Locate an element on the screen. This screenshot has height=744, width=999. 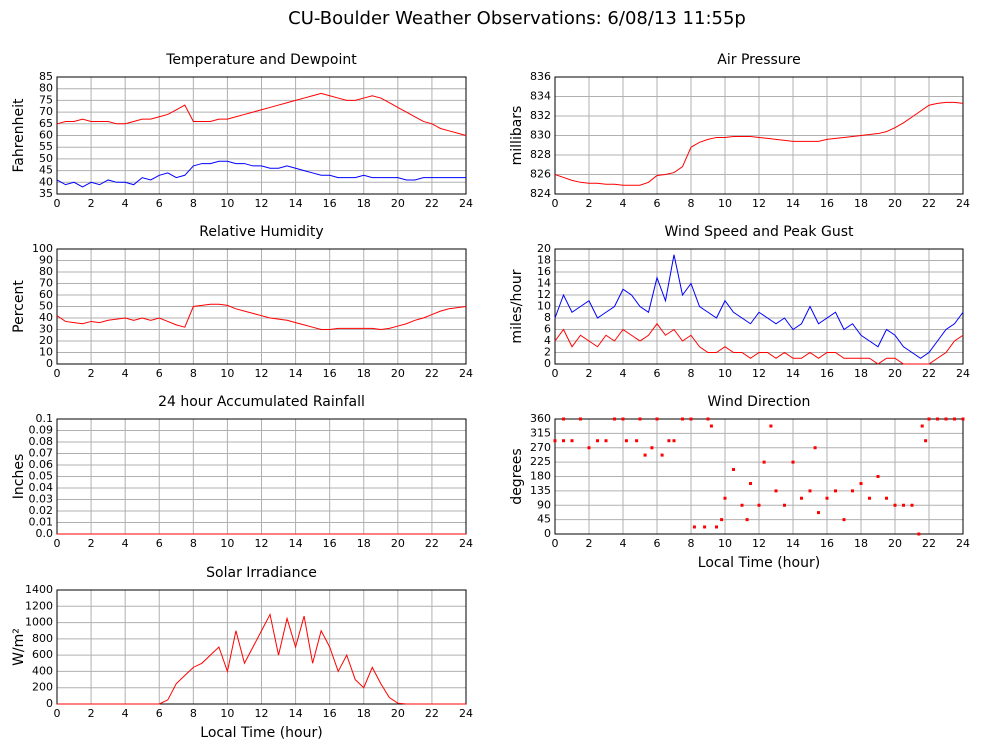
y-tick-label: 70 is located at coordinates (46, 283).